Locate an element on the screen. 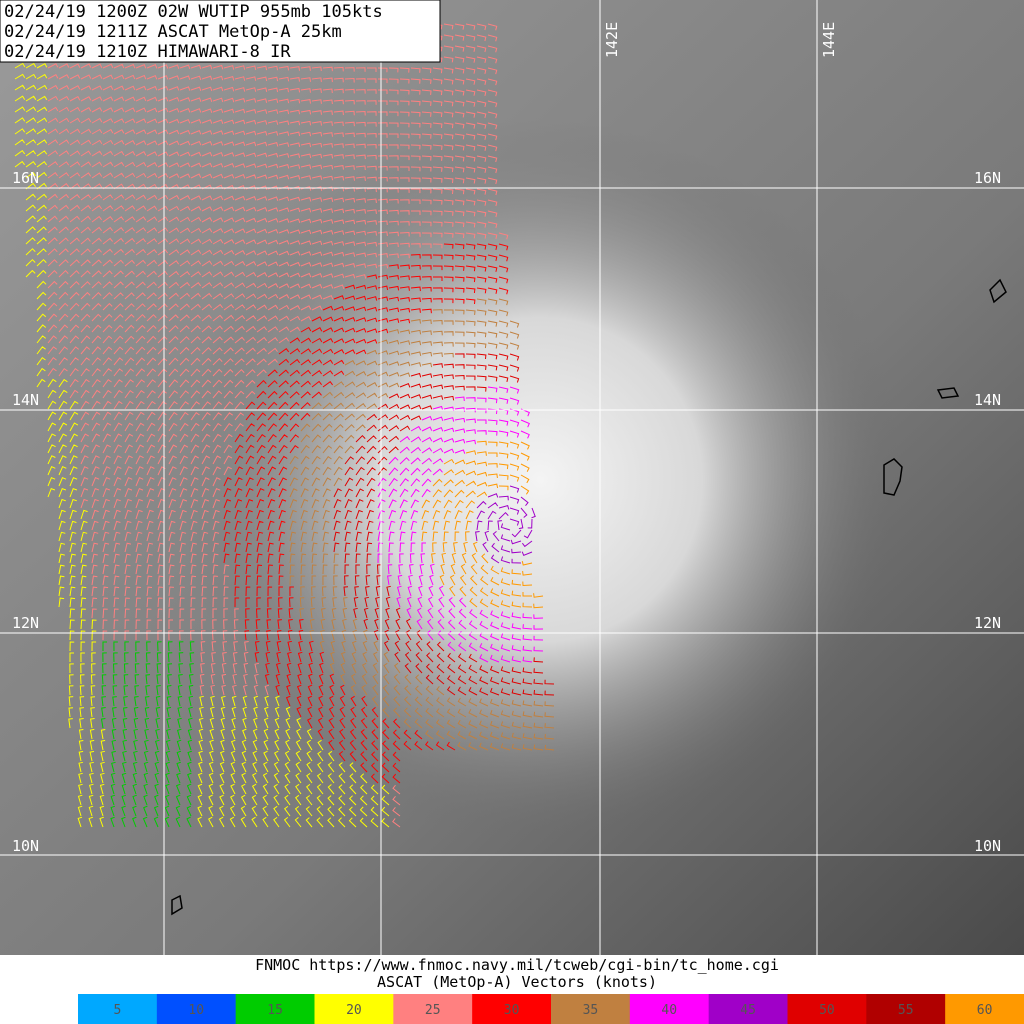 This screenshot has height=1024, width=1024. legend-label: 35 is located at coordinates (591, 1010).